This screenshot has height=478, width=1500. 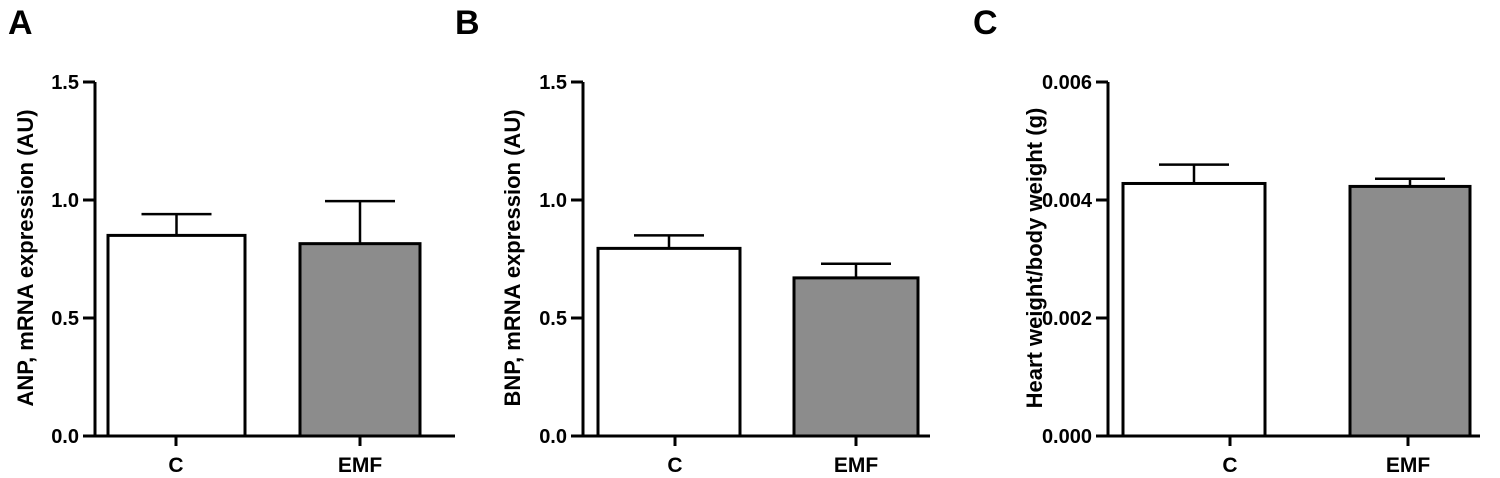 I want to click on y-tick-label-c-1: 0.002, so click(x=1067, y=319).